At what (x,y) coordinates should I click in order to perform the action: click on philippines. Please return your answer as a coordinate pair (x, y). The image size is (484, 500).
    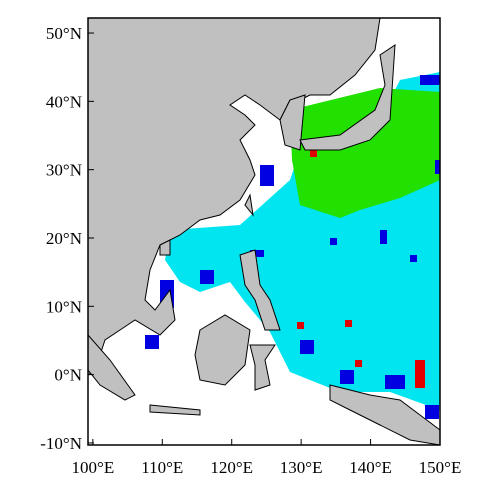
    Looking at the image, I should click on (260, 290).